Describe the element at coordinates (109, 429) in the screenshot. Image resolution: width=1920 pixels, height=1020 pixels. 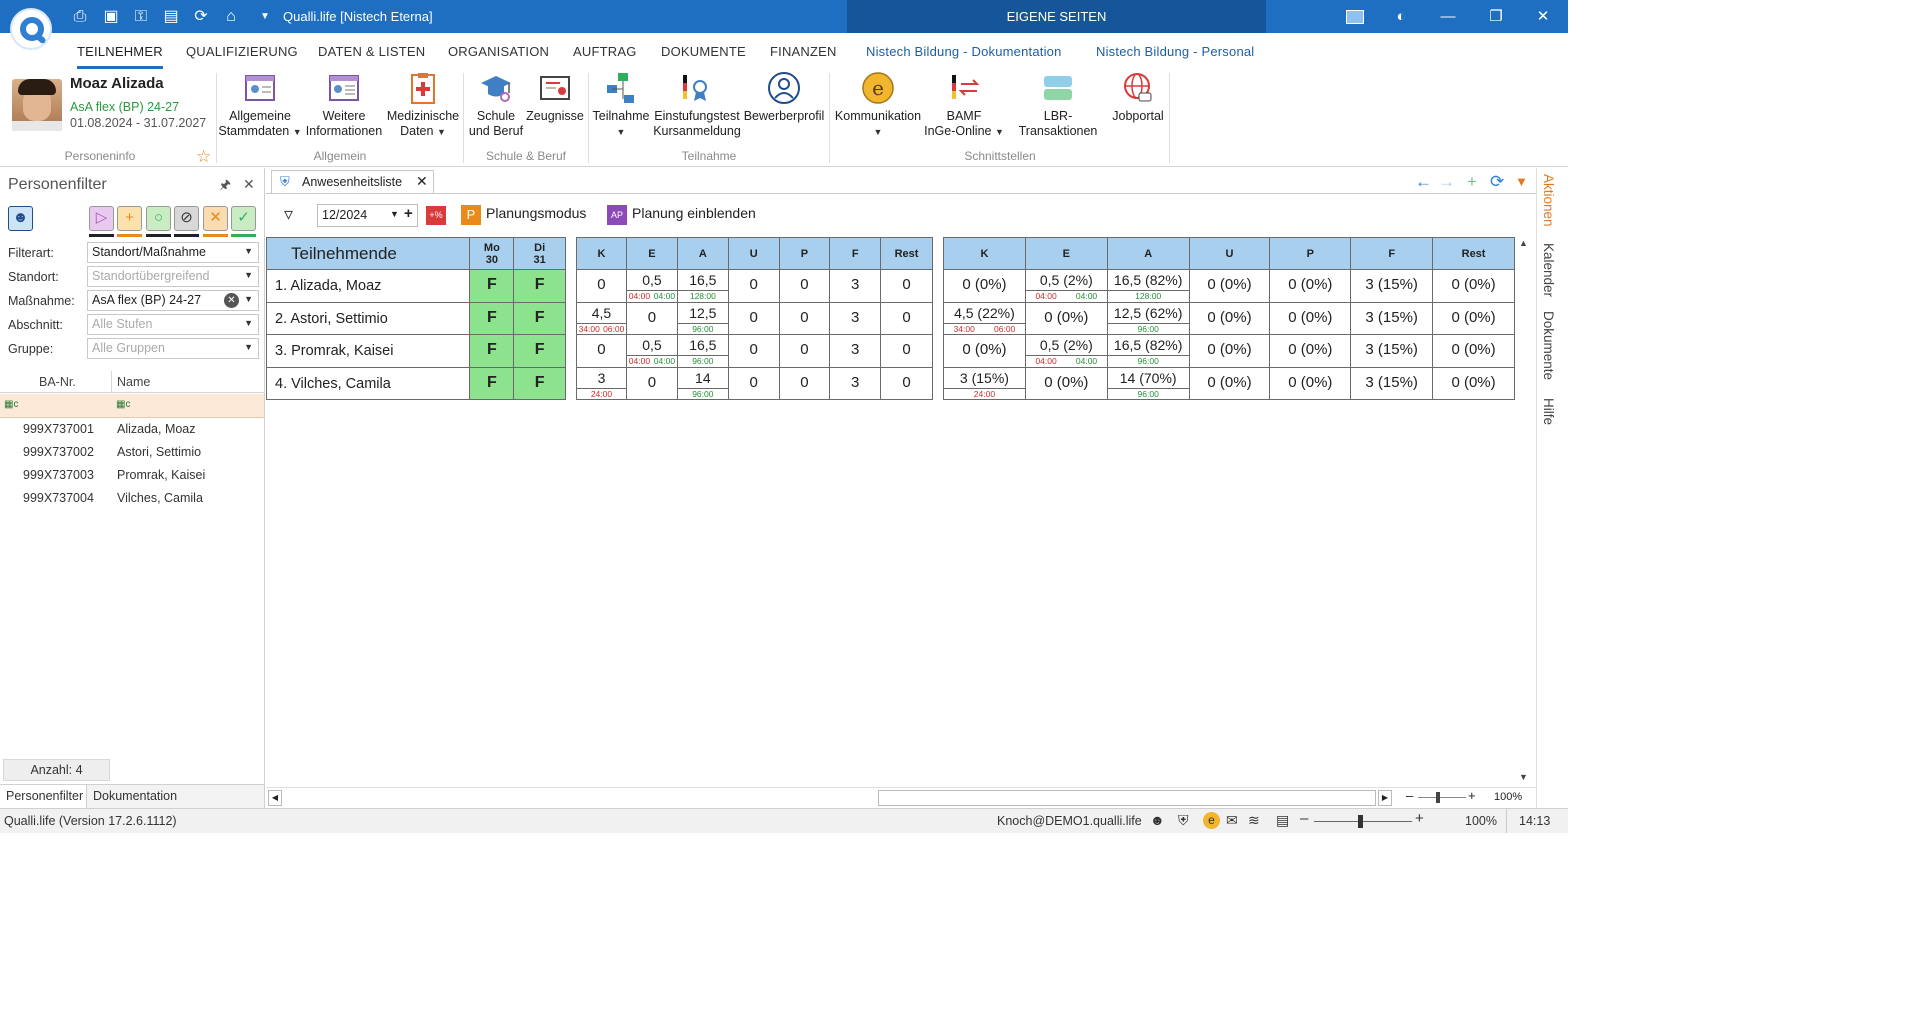
I see `list-item: 999X737001 Alizada, Moaz` at that location.